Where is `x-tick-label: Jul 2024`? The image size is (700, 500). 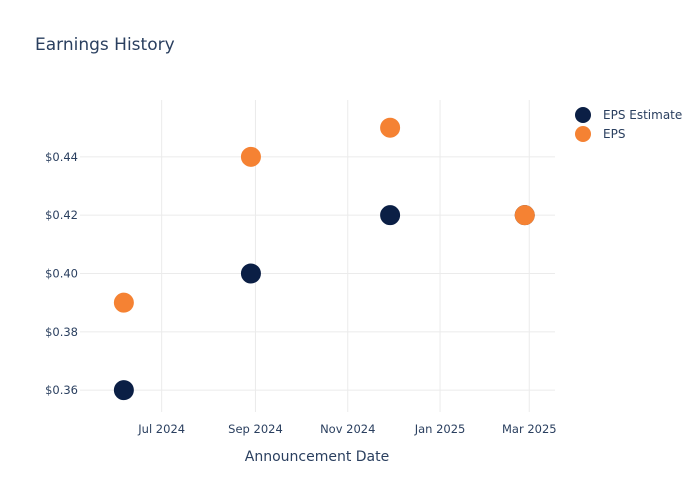
x-tick-label: Jul 2024 is located at coordinates (161, 429).